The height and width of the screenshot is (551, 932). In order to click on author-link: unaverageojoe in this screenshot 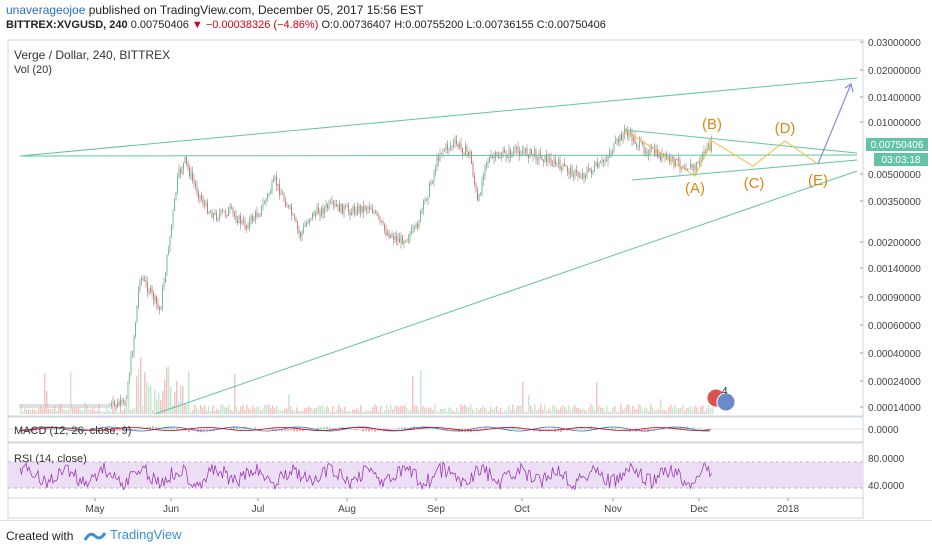, I will do `click(46, 10)`.